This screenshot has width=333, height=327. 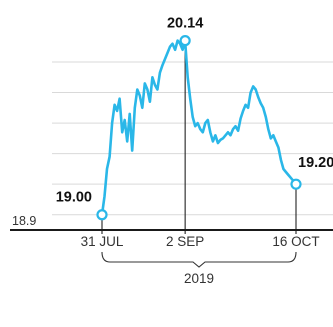 What do you see at coordinates (185, 241) in the screenshot?
I see `x-tick-label-1: 2 SEP` at bounding box center [185, 241].